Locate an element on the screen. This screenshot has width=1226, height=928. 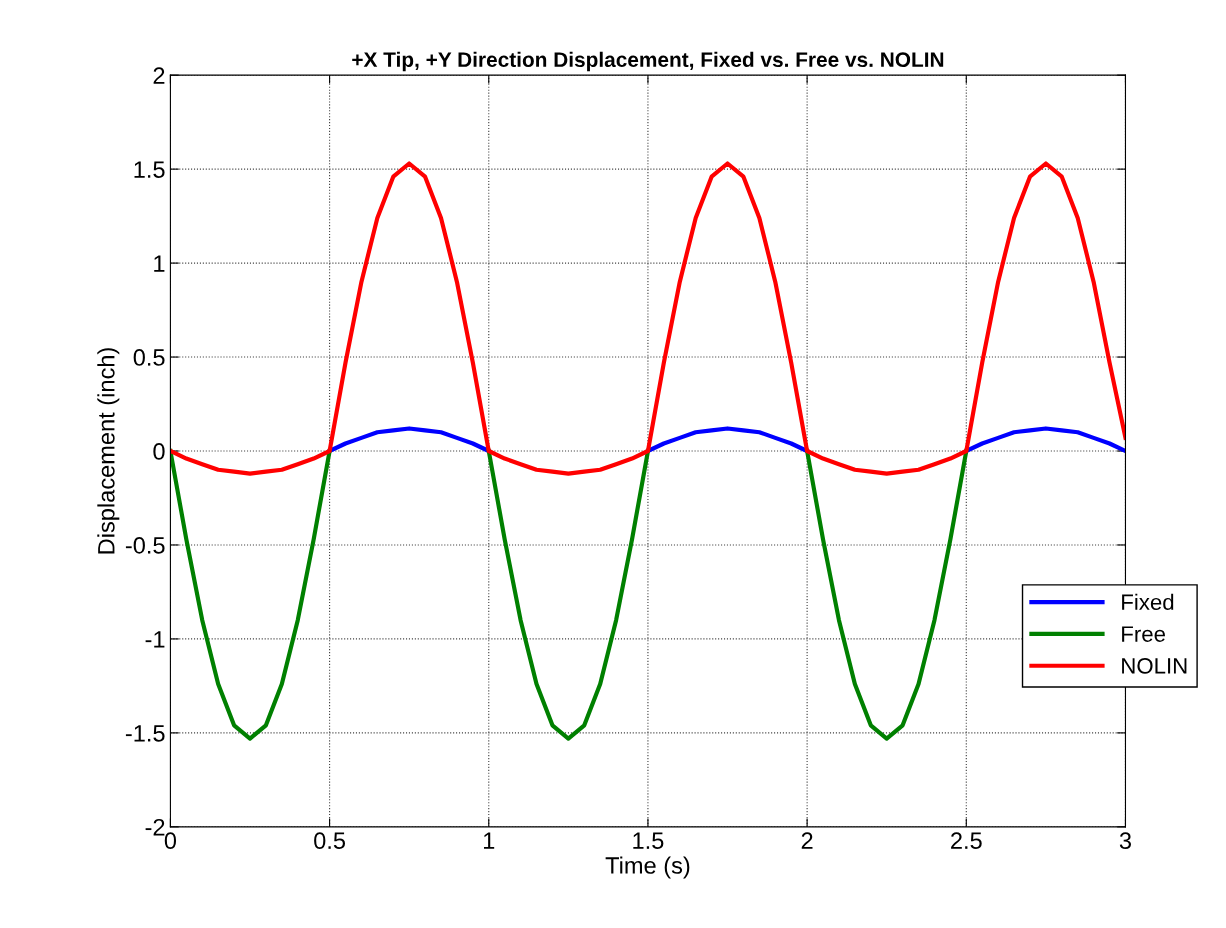
y-tick-label: 2 is located at coordinates (159, 75).